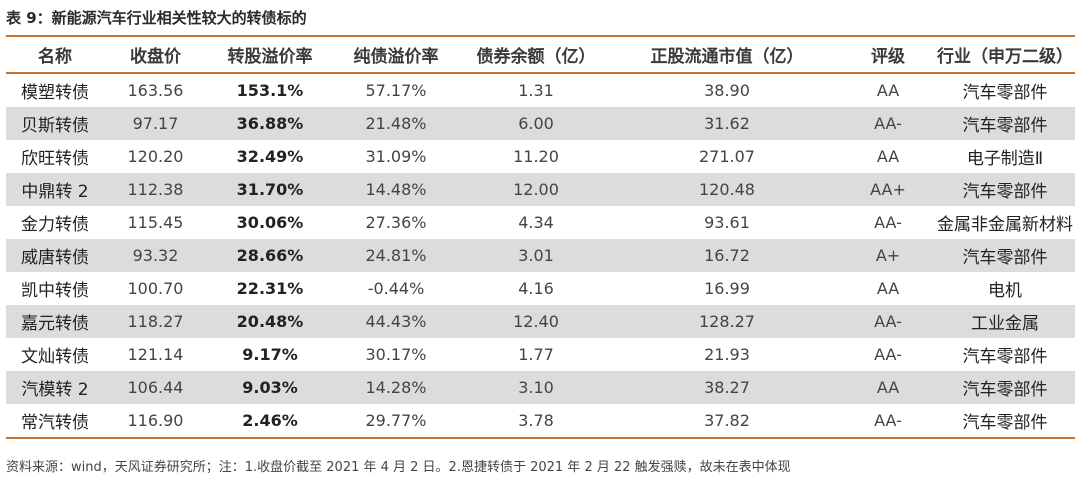 This screenshot has height=479, width=1080. What do you see at coordinates (55, 225) in the screenshot?
I see `cell-name: 金力转债` at bounding box center [55, 225].